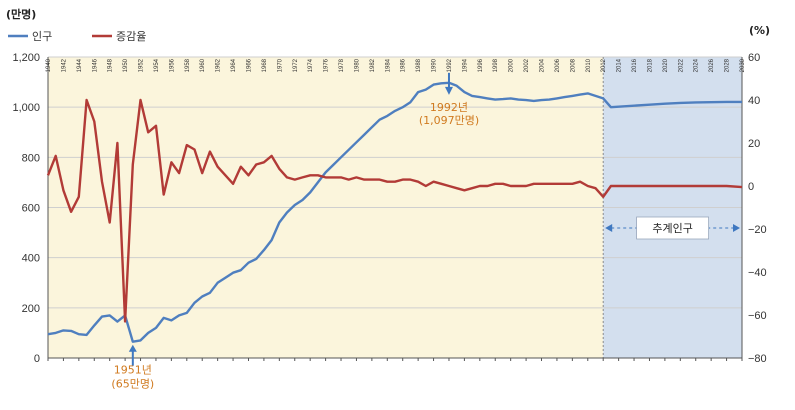 The image size is (795, 410). I want to click on x-tick-label: 1942, so click(64, 65).